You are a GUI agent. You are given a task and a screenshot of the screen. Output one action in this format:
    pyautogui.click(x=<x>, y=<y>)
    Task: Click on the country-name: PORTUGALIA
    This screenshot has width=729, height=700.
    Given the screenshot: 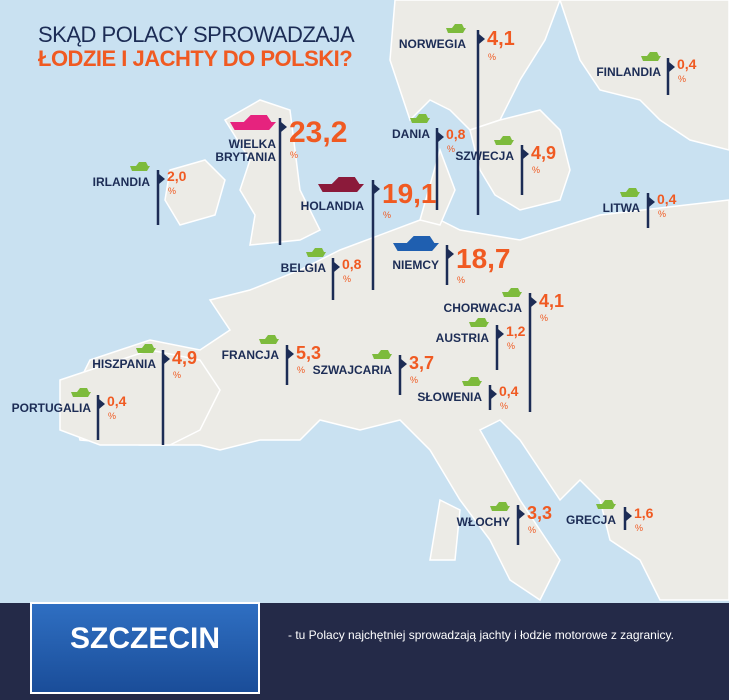 What is the action you would take?
    pyautogui.click(x=51, y=408)
    